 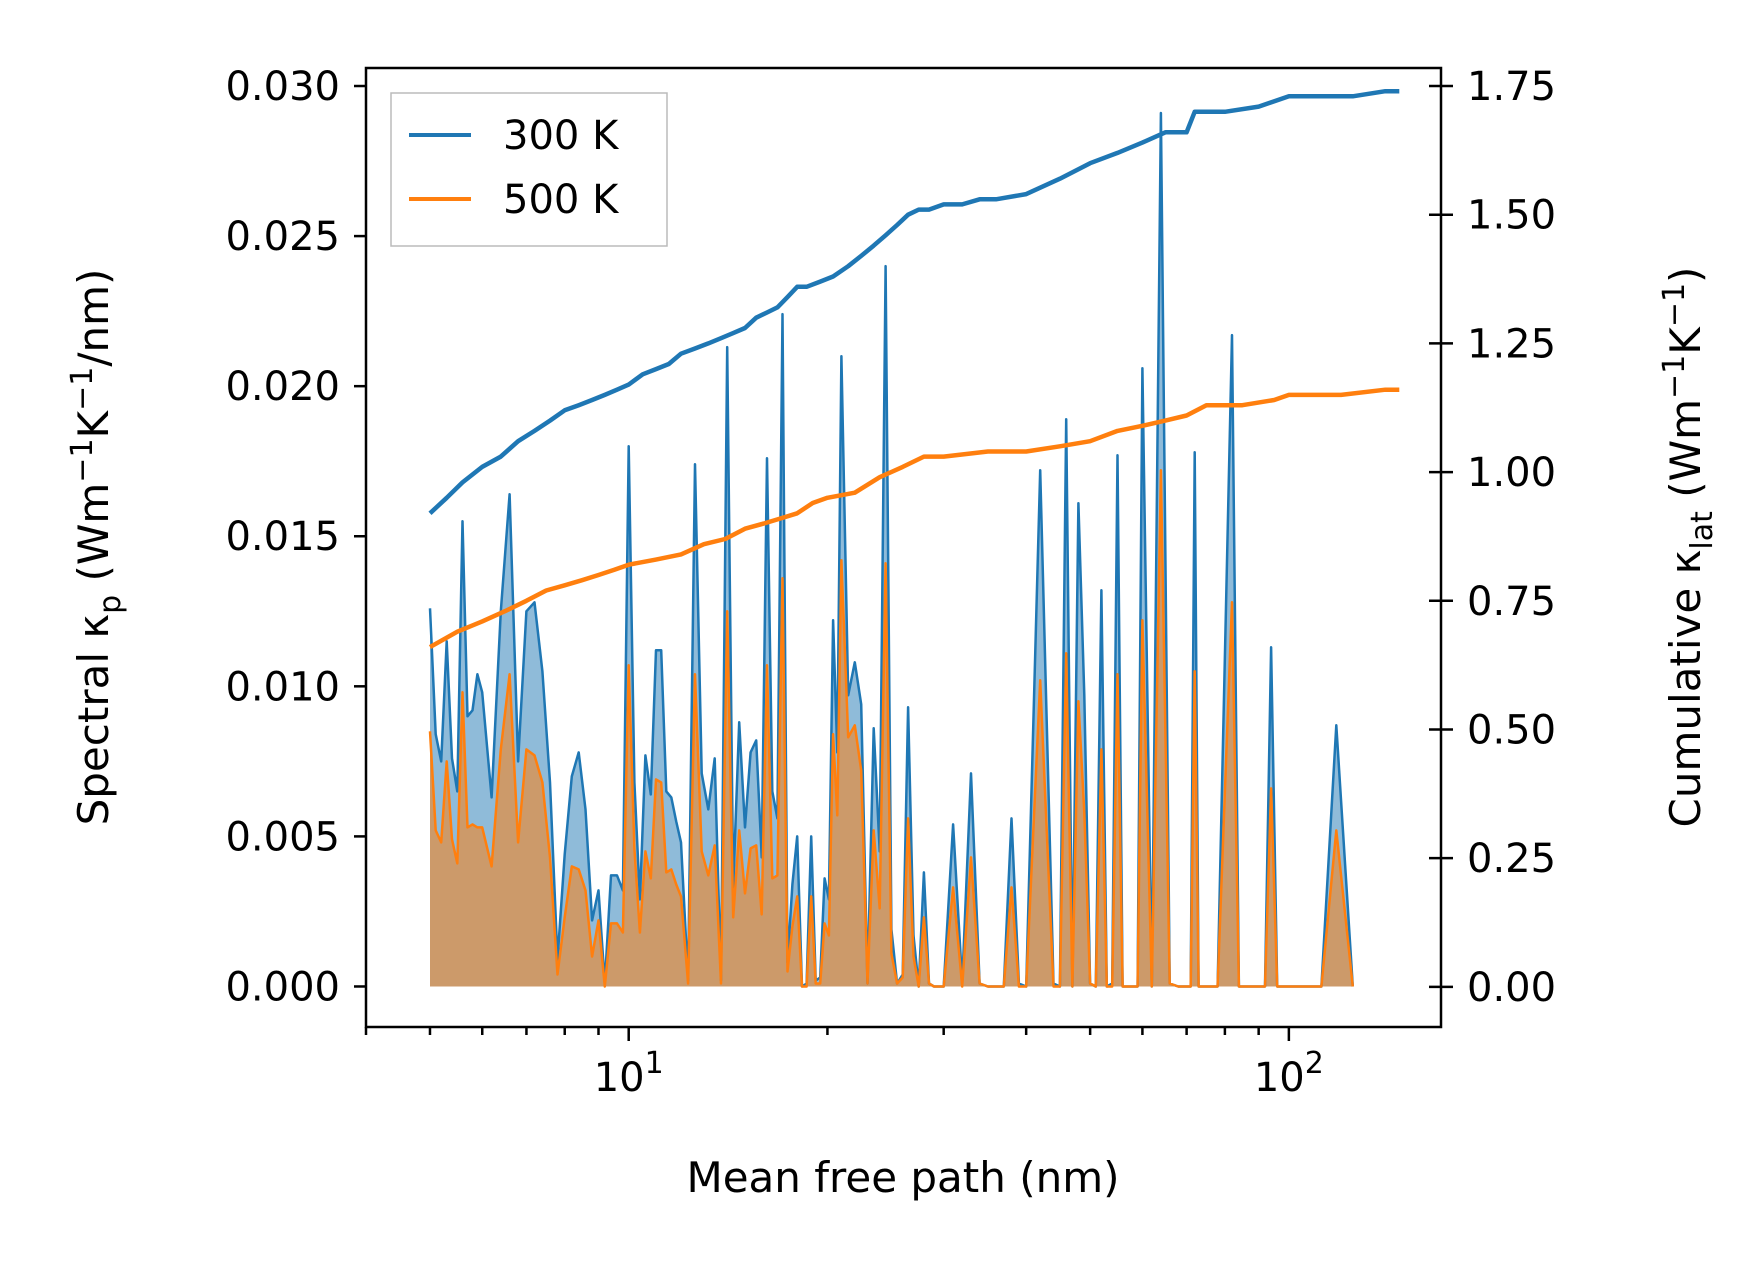 What do you see at coordinates (914, 518) in the screenshot?
I see `cumulative-line-500k` at bounding box center [914, 518].